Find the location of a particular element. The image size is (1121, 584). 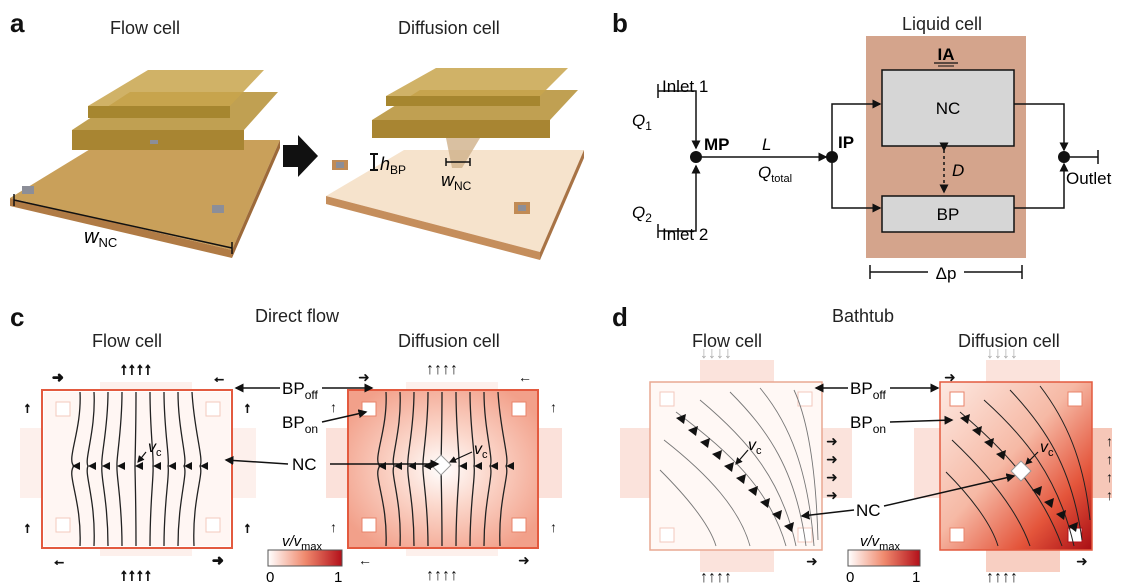

transition-arrow is located at coordinates (300, 156).